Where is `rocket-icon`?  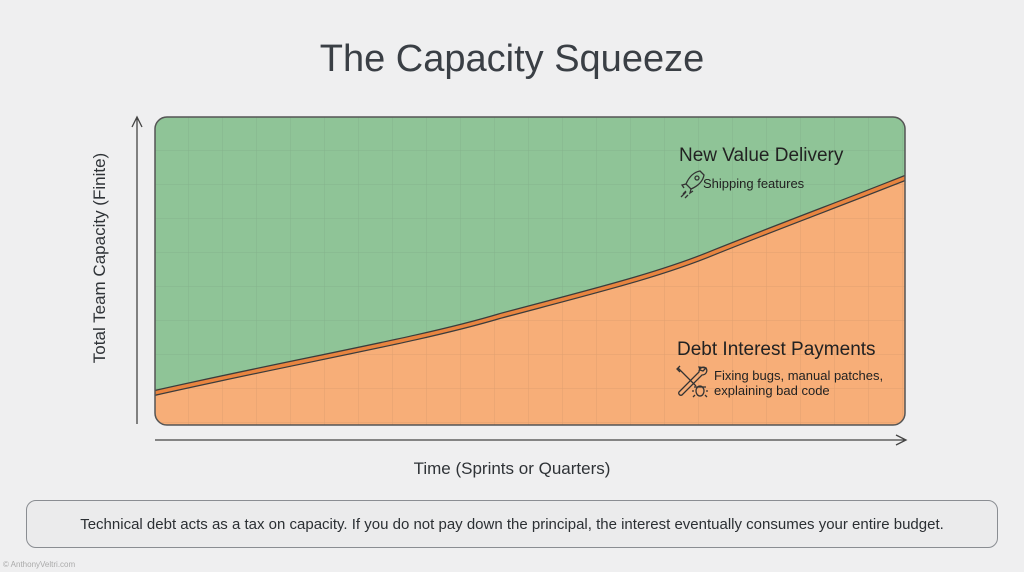 rocket-icon is located at coordinates (692, 184).